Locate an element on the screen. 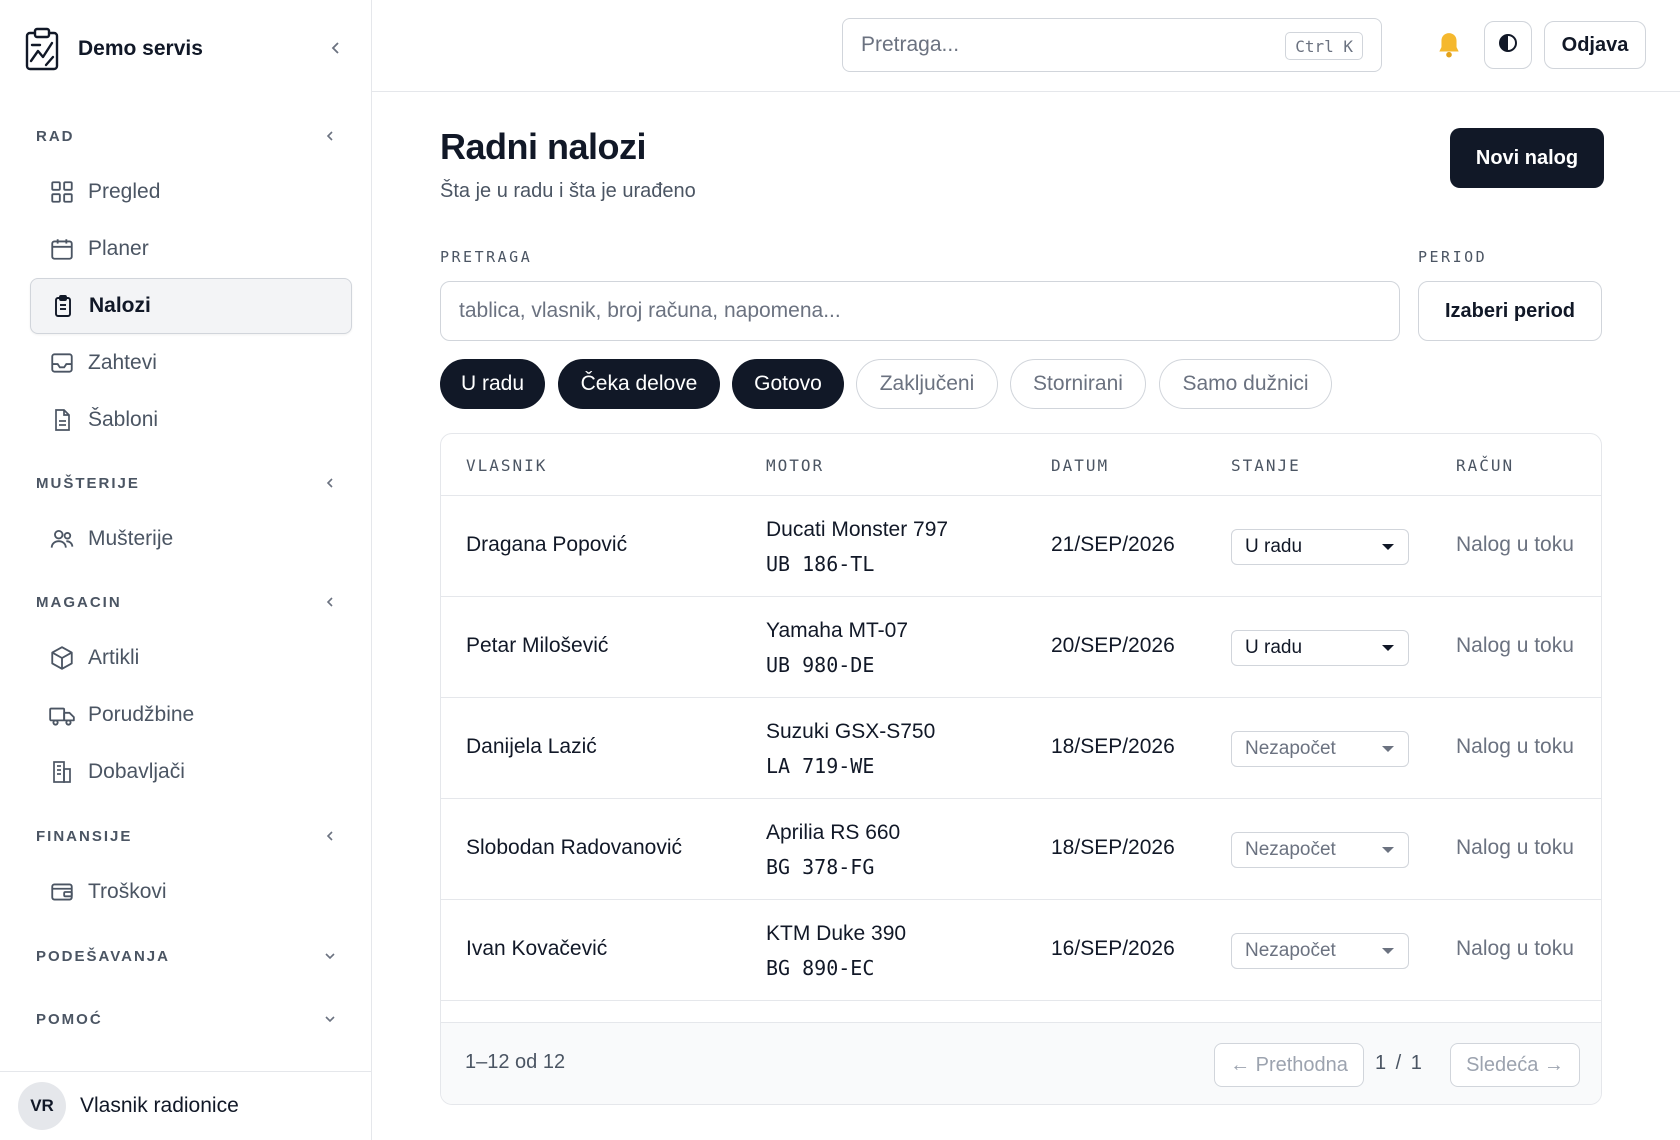 Image resolution: width=1680 pixels, height=1140 pixels. section-label: MAGACIN is located at coordinates (79, 602).